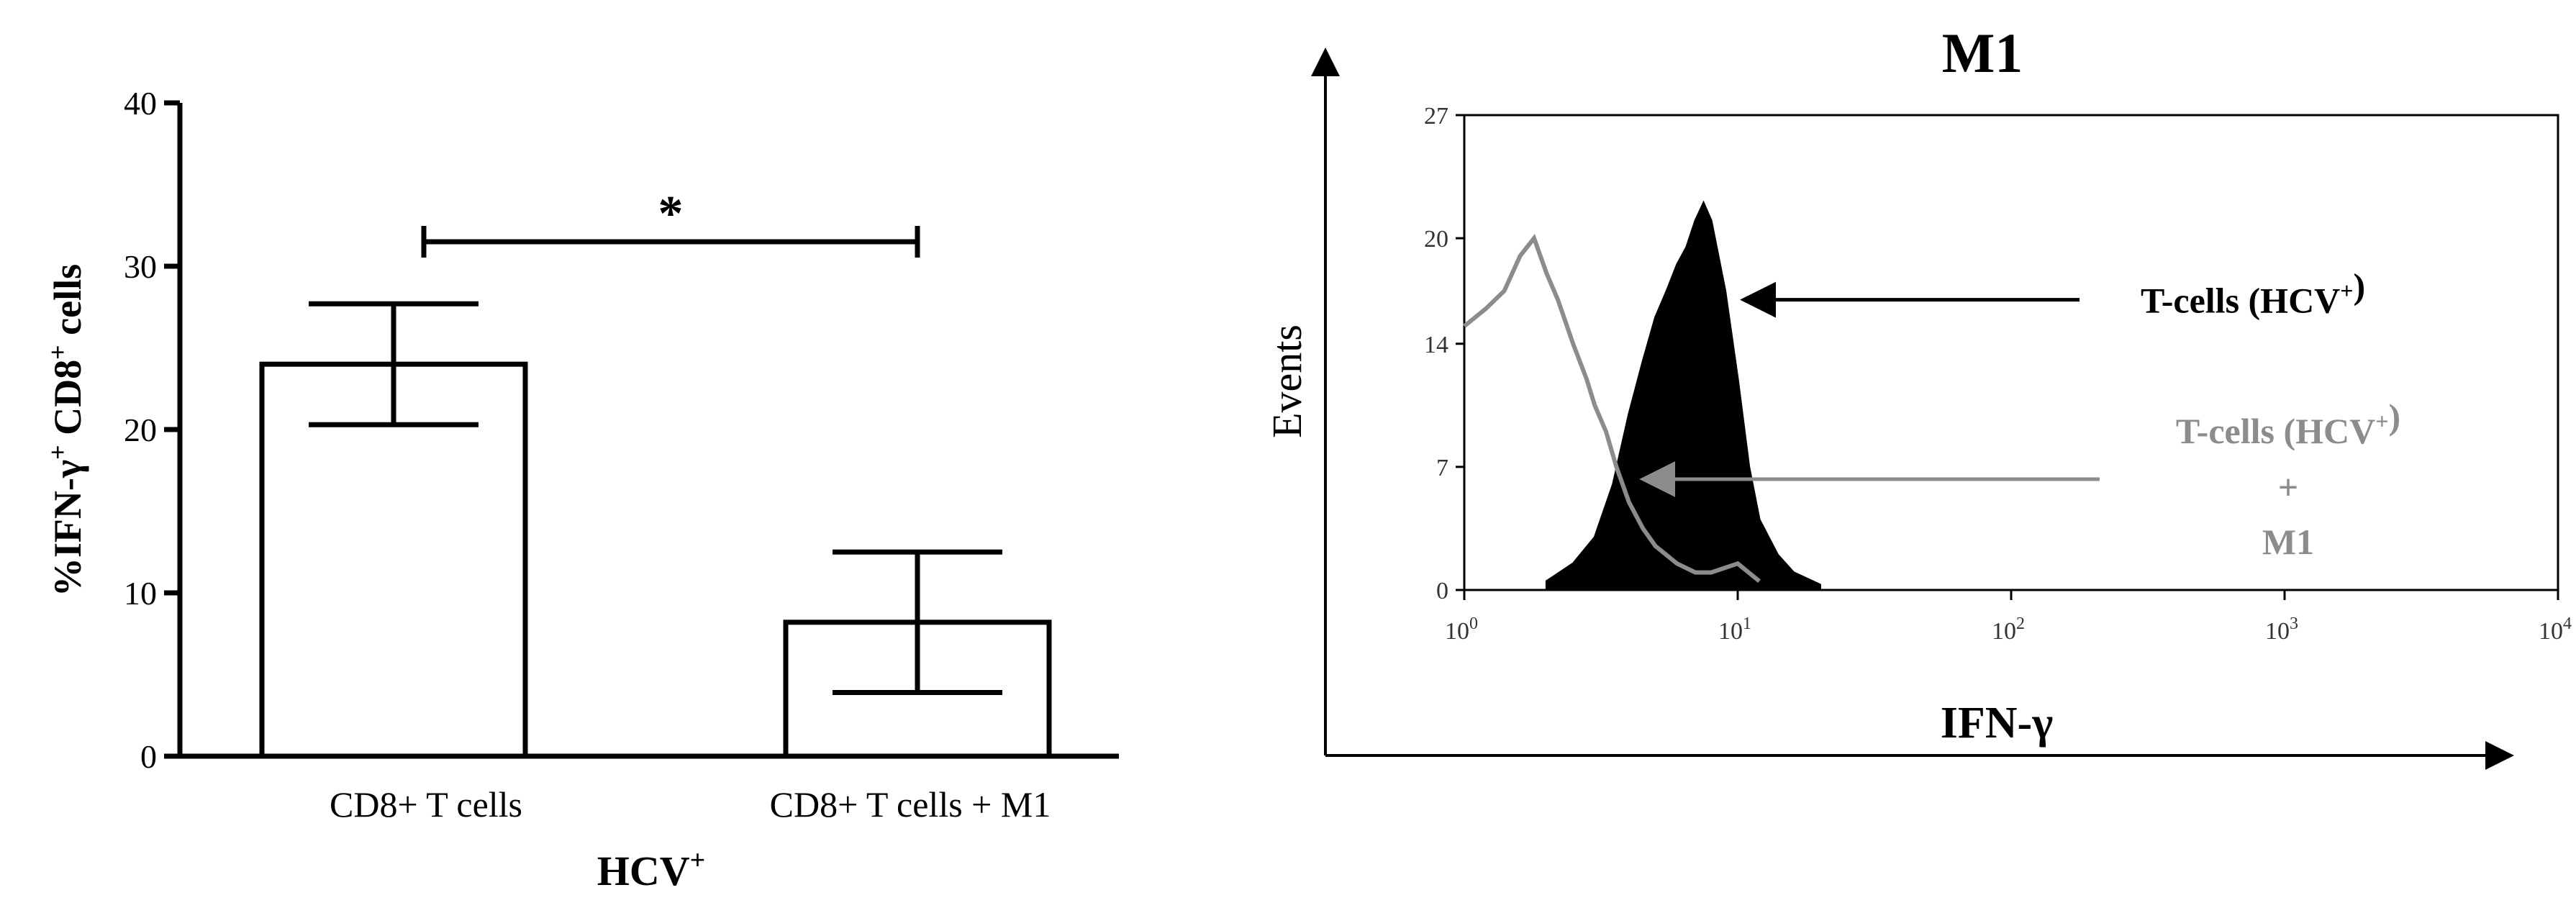 This screenshot has width=2576, height=908. What do you see at coordinates (651, 869) in the screenshot?
I see `x-axis-title: HCV+` at bounding box center [651, 869].